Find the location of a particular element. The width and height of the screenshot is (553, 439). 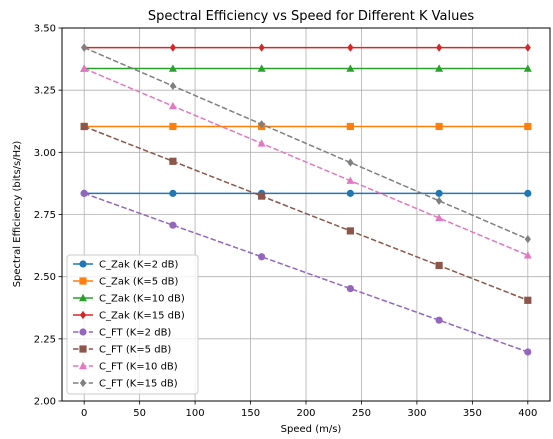

y-tick-label: 2.00 is located at coordinates (45, 402).